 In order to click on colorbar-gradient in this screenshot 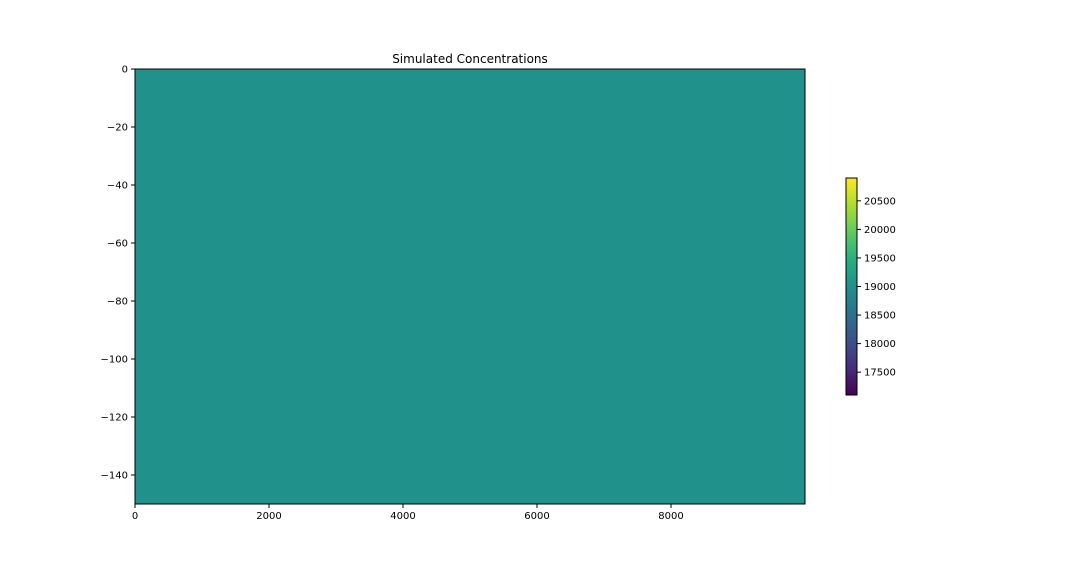, I will do `click(851, 286)`.